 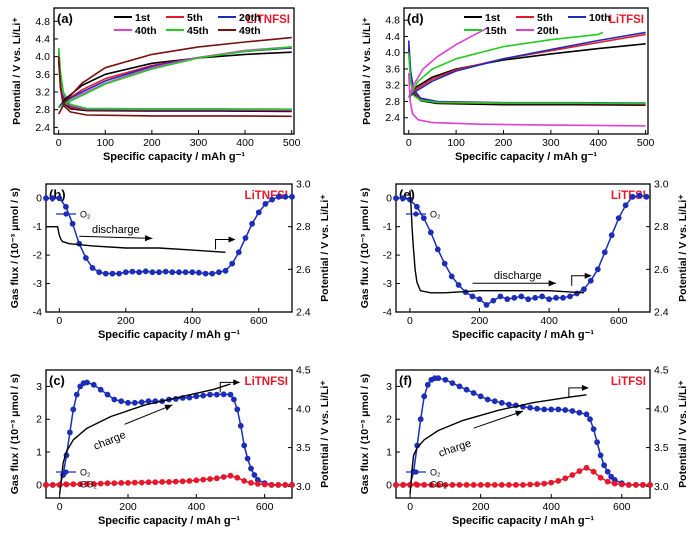 I want to click on y-axis-label: Gas flux / (10⁻³ μmol / s), so click(x=365, y=434).